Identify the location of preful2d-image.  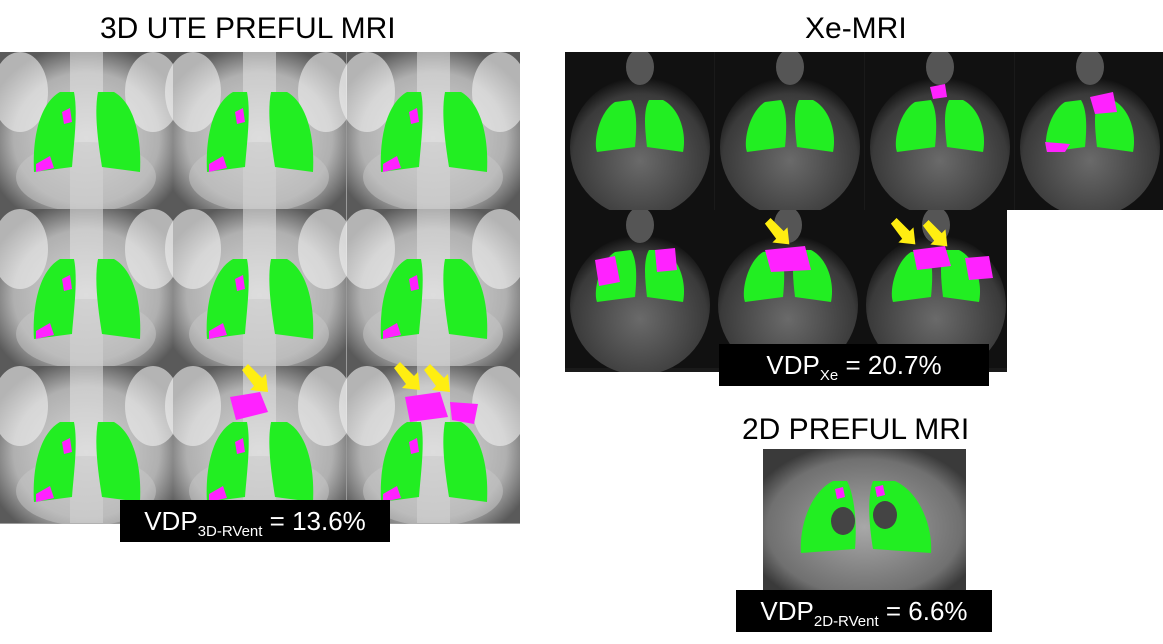
(864, 520).